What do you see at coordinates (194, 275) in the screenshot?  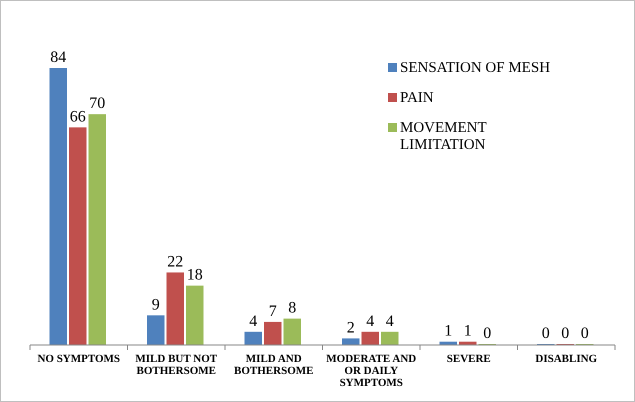 I see `data-label: 18` at bounding box center [194, 275].